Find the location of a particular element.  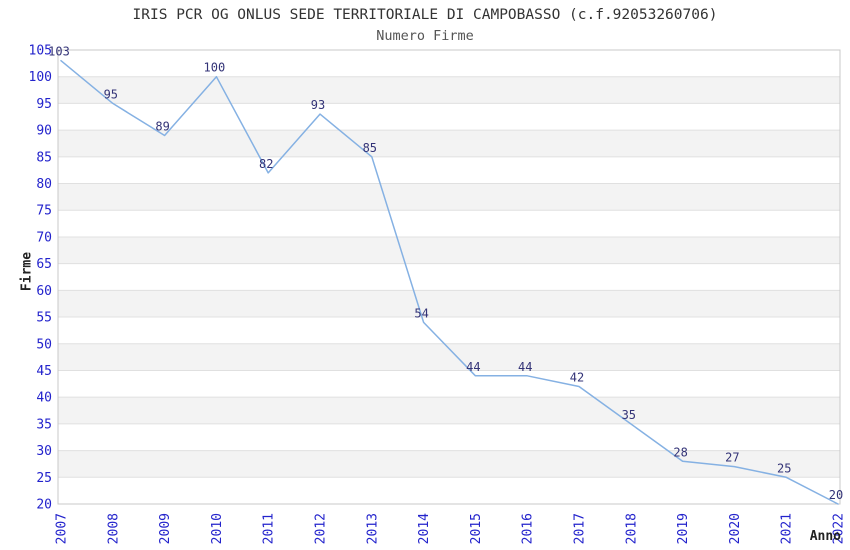

point-label: 54 is located at coordinates (421, 313).